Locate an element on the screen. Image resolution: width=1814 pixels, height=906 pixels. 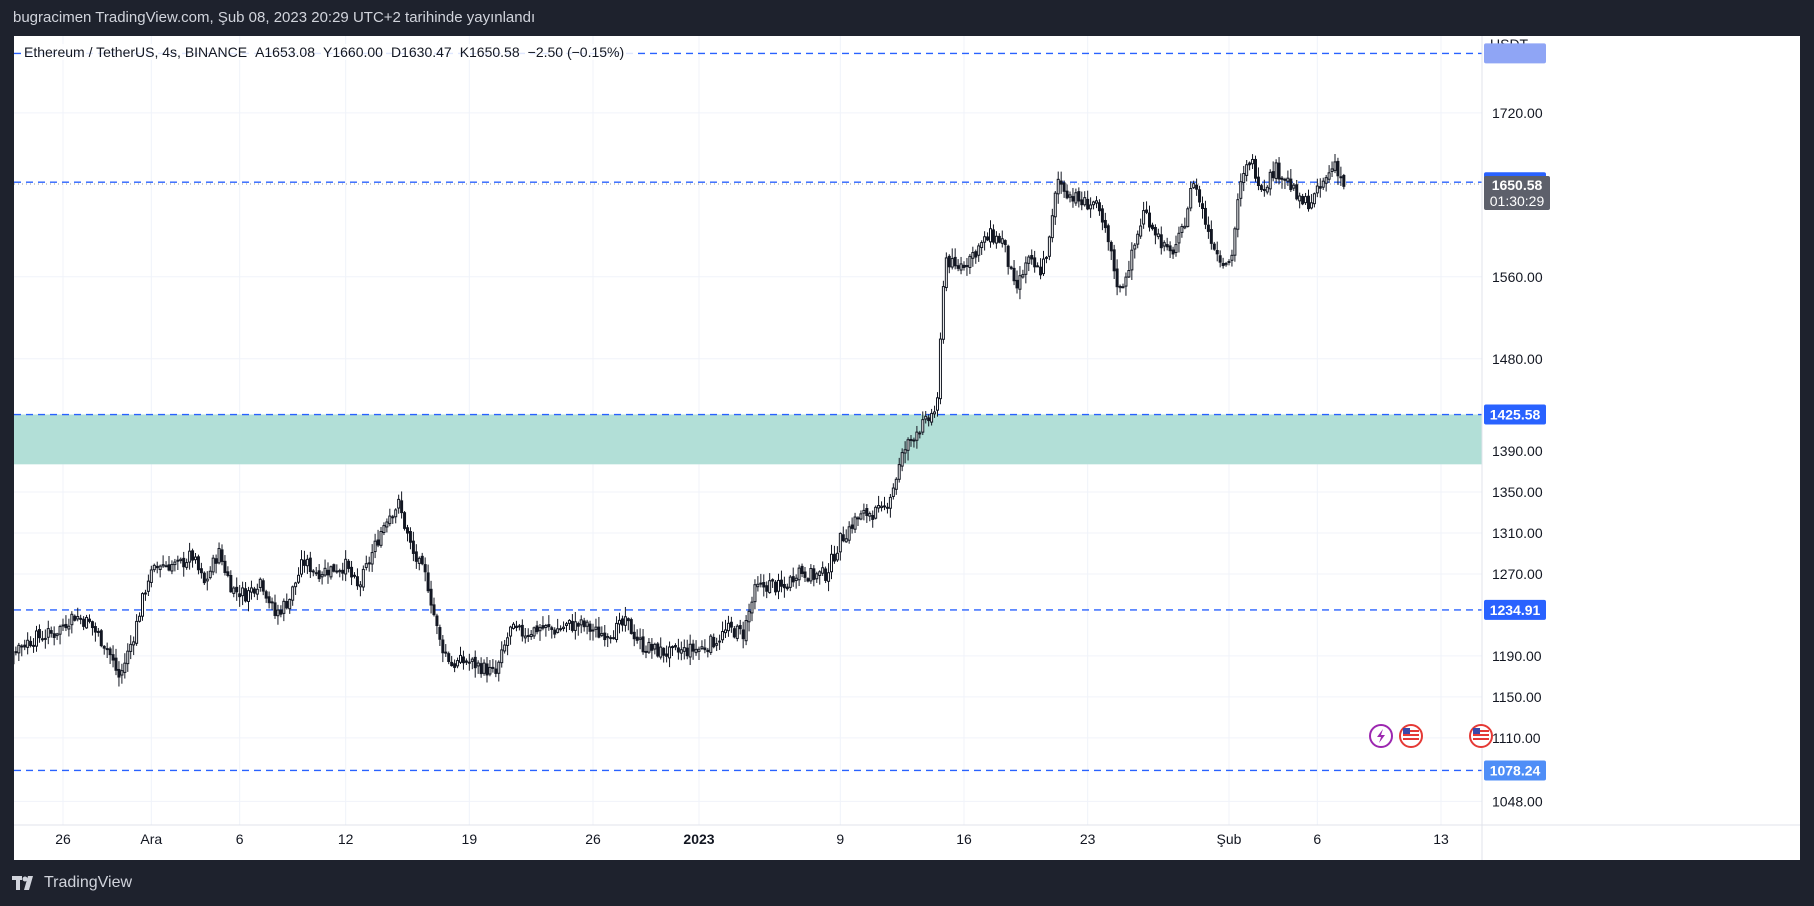
lightning-icon is located at coordinates (1381, 736).